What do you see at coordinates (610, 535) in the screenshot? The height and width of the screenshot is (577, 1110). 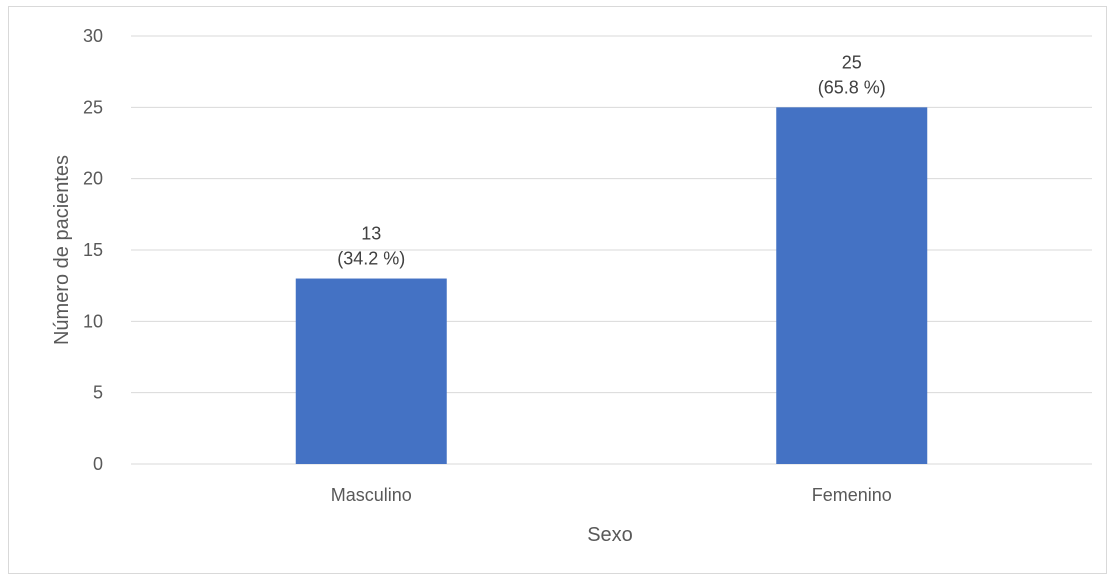 I see `x-axis-title: Sexo` at bounding box center [610, 535].